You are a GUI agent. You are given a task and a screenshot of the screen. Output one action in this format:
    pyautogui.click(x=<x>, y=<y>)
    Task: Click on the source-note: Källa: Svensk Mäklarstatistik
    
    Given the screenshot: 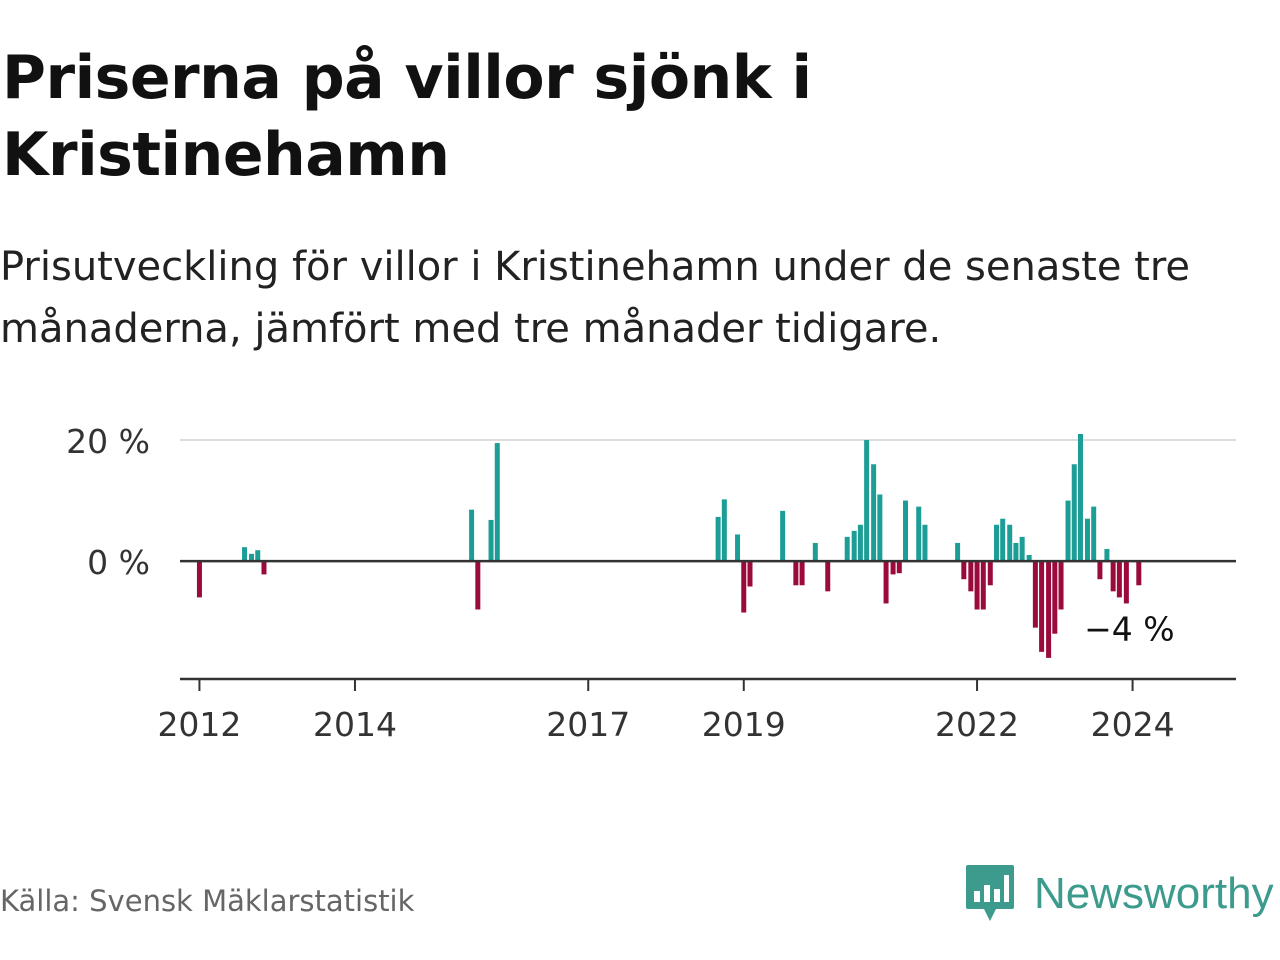 What is the action you would take?
    pyautogui.click(x=207, y=901)
    